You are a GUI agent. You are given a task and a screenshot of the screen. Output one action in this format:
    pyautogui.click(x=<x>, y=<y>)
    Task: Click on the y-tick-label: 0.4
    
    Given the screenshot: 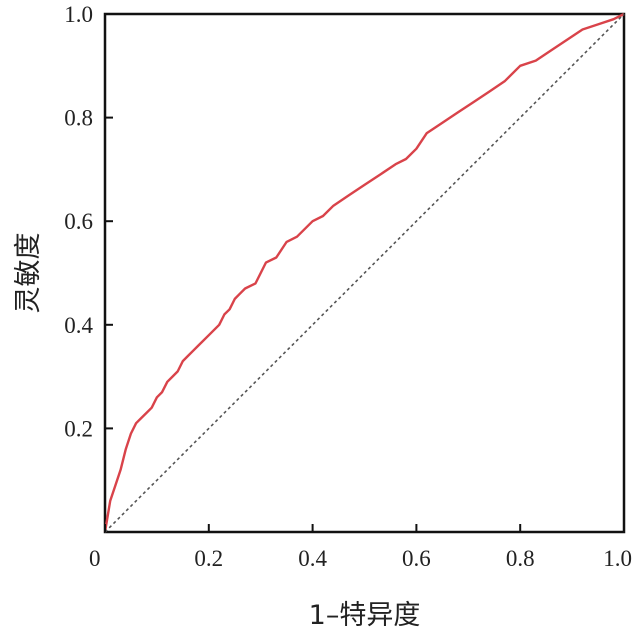 What is the action you would take?
    pyautogui.click(x=78, y=325)
    